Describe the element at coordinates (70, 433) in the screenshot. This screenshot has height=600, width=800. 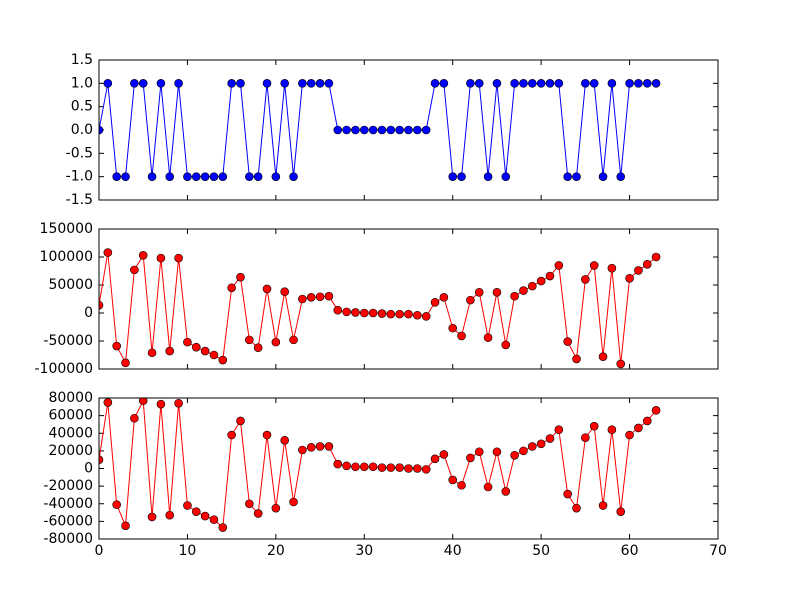
I see `y-tick-label: 40000` at that location.